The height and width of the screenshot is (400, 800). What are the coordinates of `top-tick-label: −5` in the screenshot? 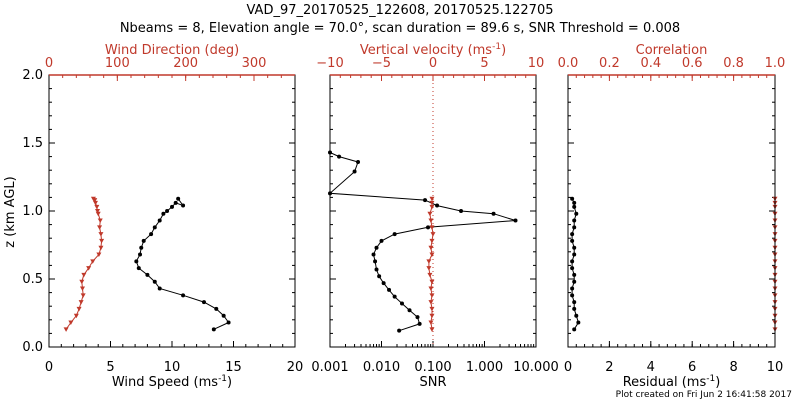 It's located at (381, 63).